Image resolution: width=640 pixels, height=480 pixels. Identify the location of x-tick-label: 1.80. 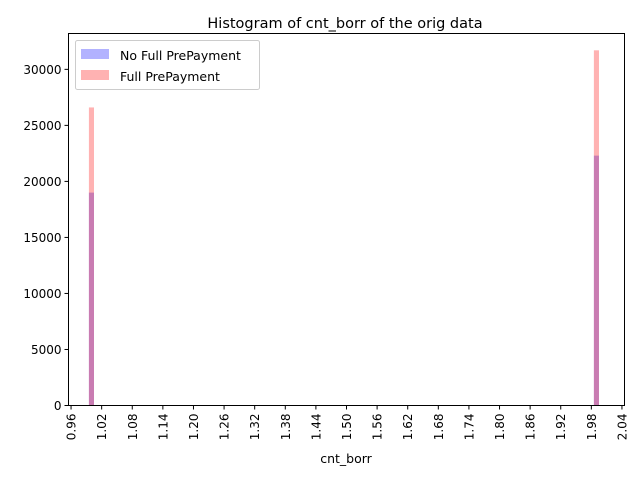
(500, 427).